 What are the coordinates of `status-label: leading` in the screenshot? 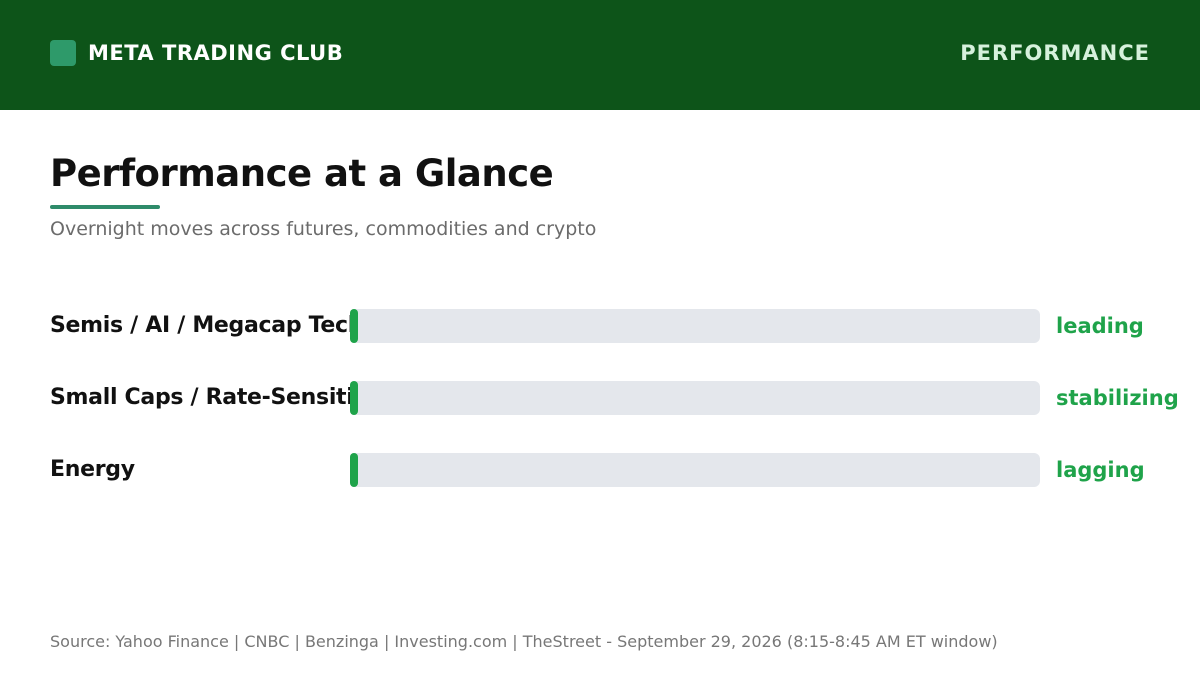 It's located at (1100, 326).